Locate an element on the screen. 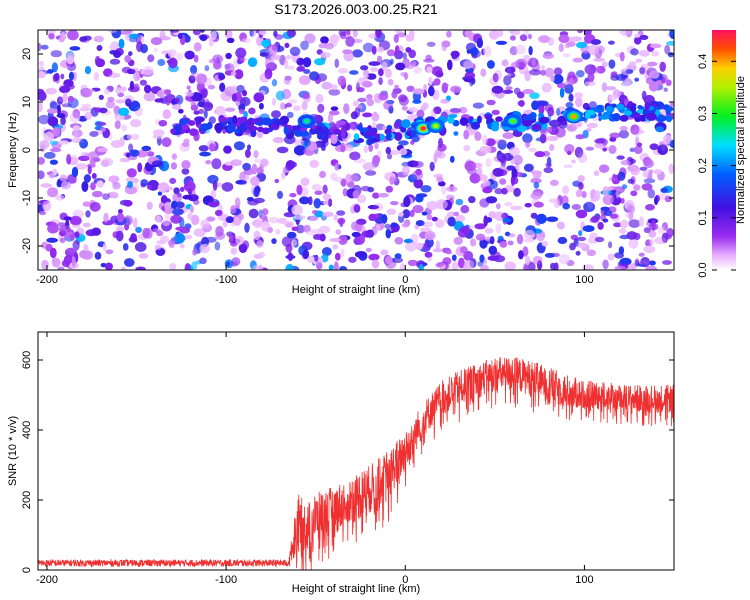 The image size is (750, 600). colorbar-tick-label: 0.0 is located at coordinates (703, 269).